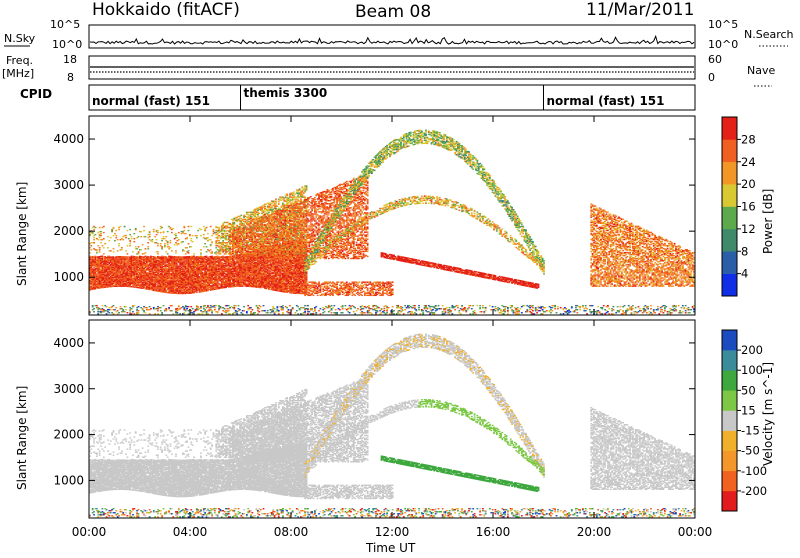  What do you see at coordinates (19, 60) in the screenshot?
I see `freq-label: Freq.` at bounding box center [19, 60].